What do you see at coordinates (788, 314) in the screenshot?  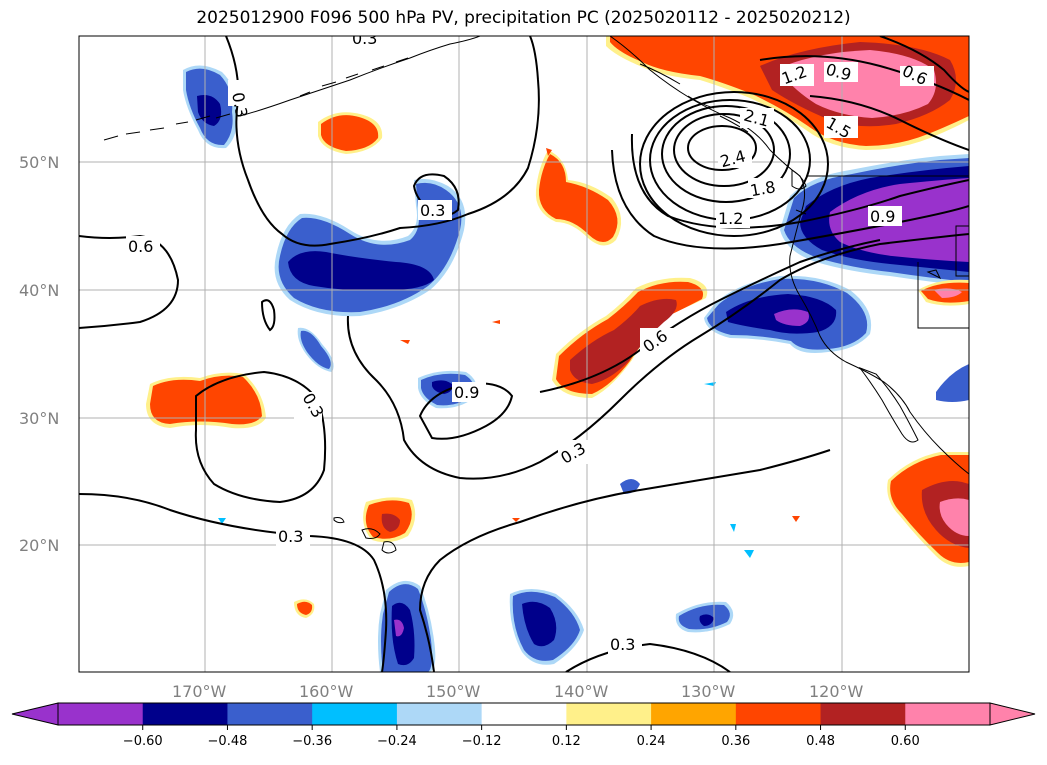 I see `shade-blob-blue-37n` at bounding box center [788, 314].